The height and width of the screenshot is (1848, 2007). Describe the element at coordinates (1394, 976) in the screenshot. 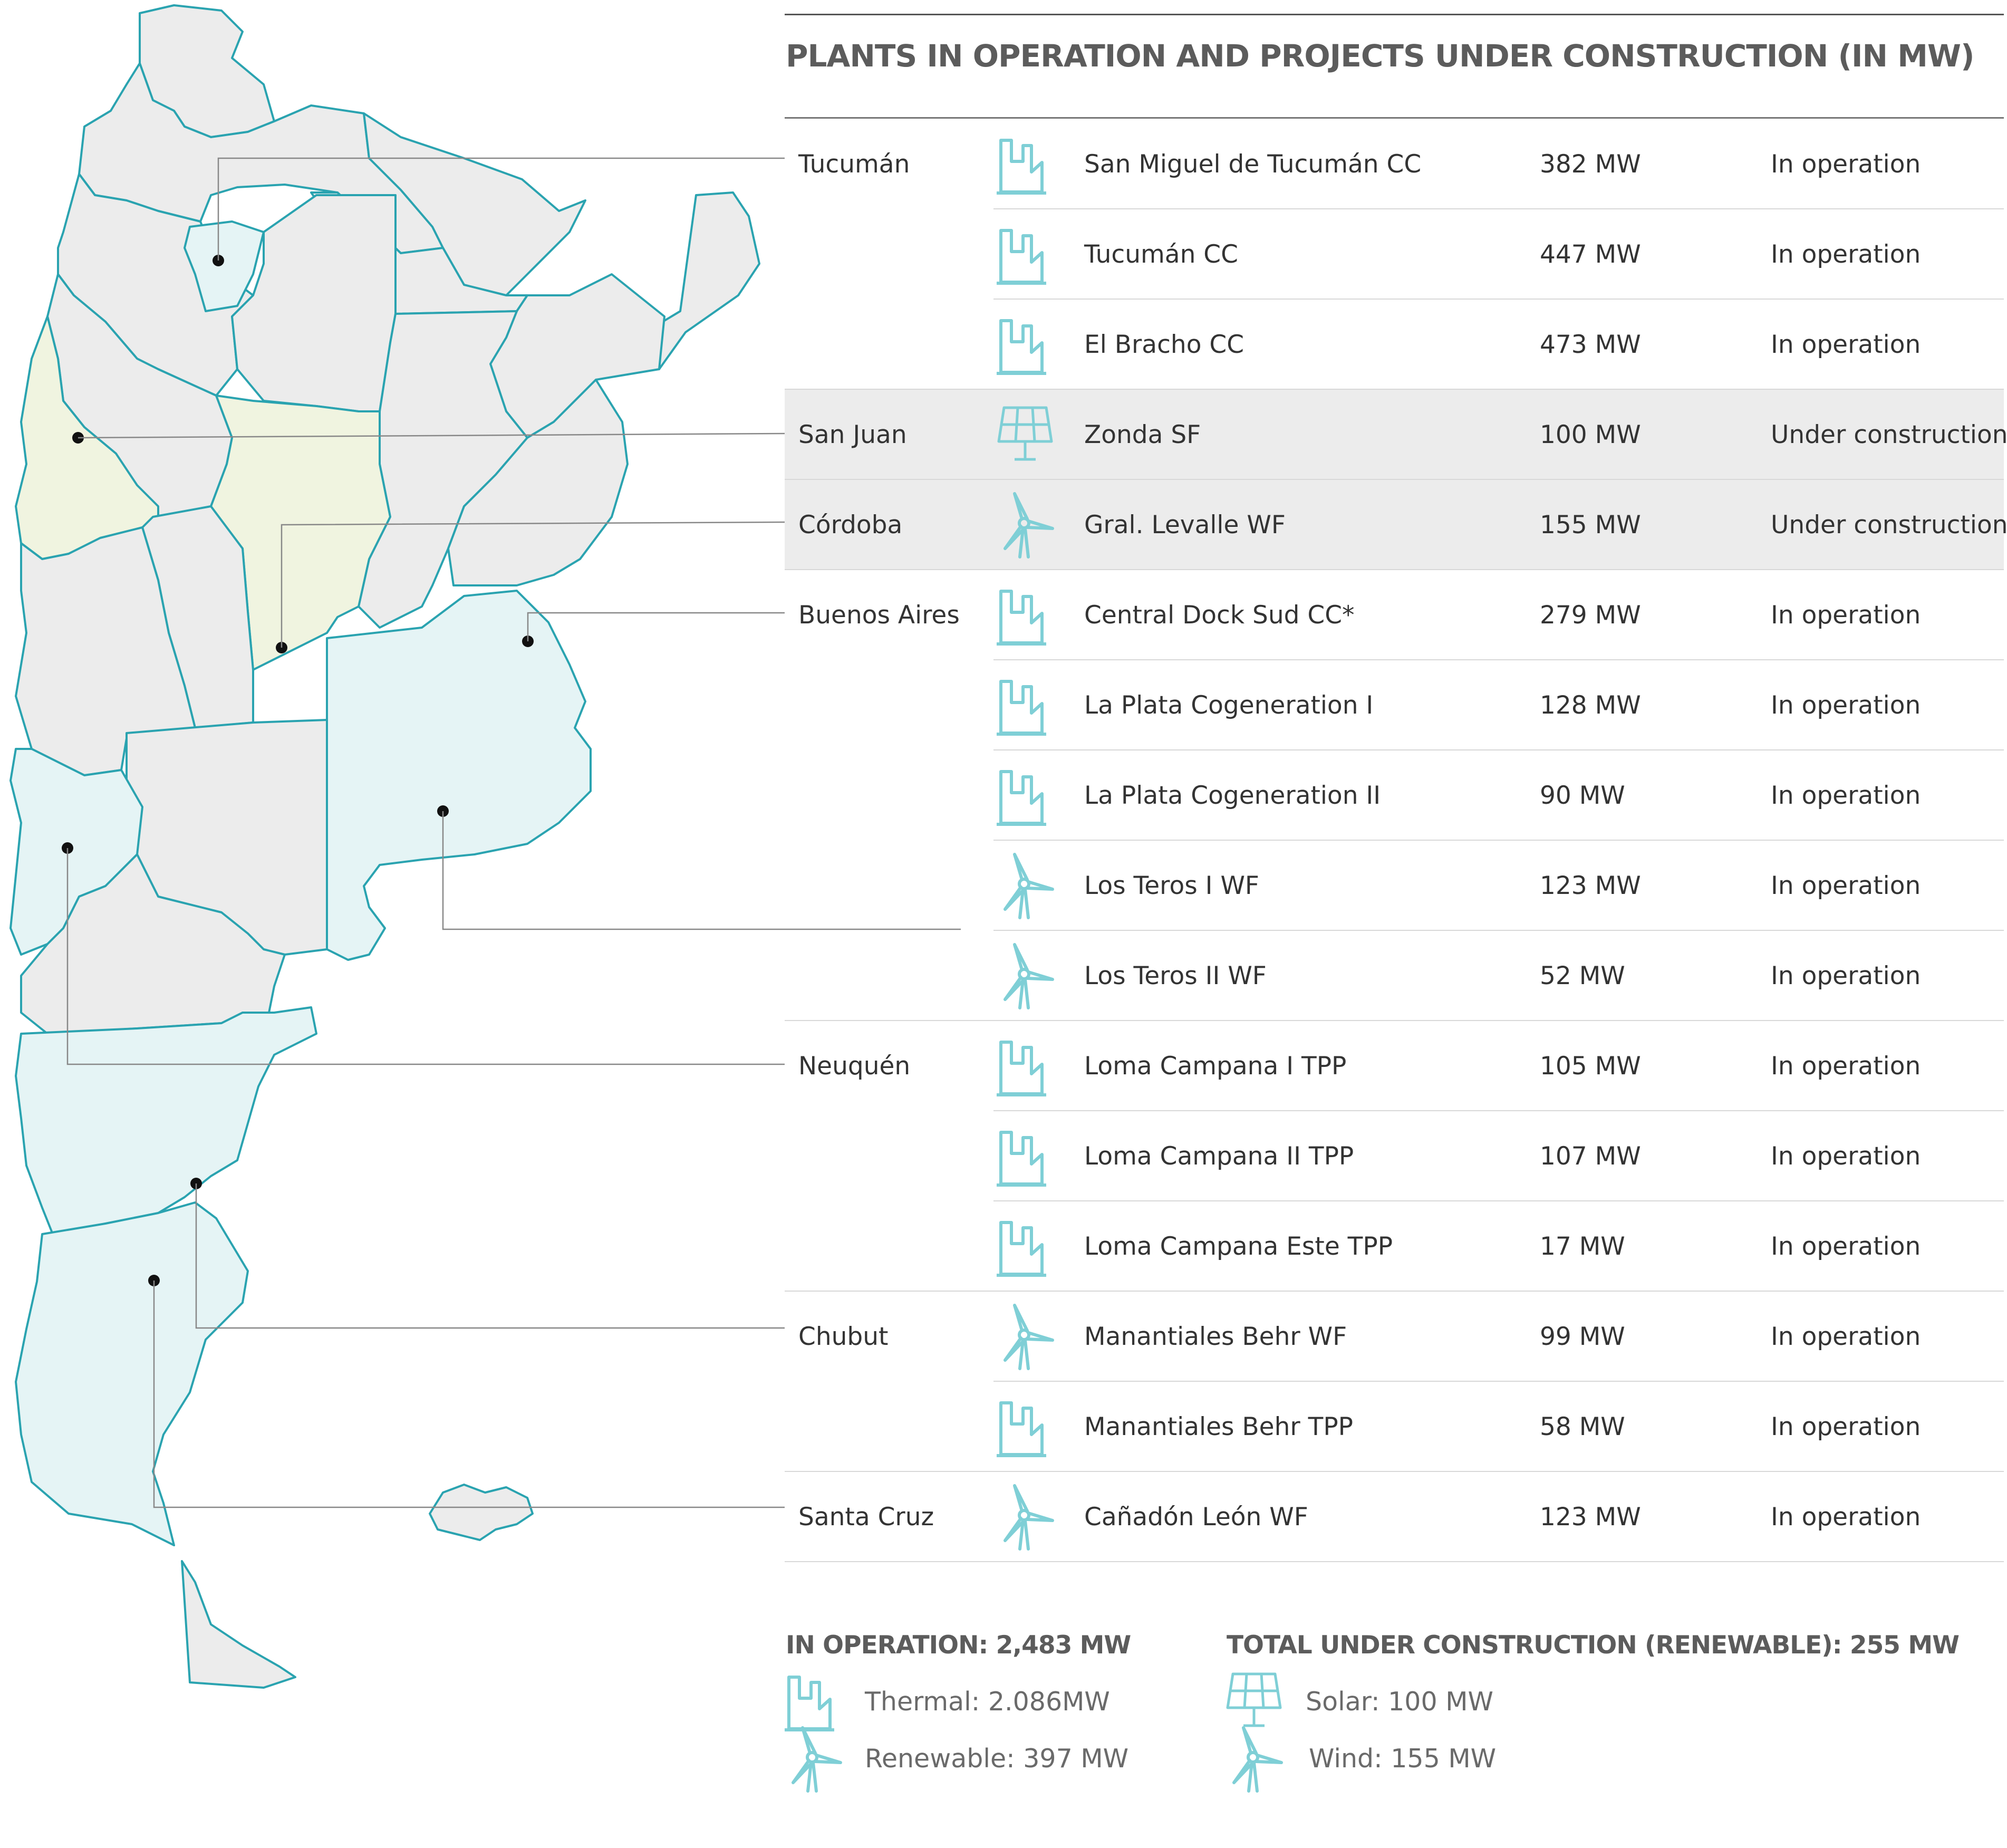

I see `table-row: Los Teros II WF 52 MW In operation` at that location.